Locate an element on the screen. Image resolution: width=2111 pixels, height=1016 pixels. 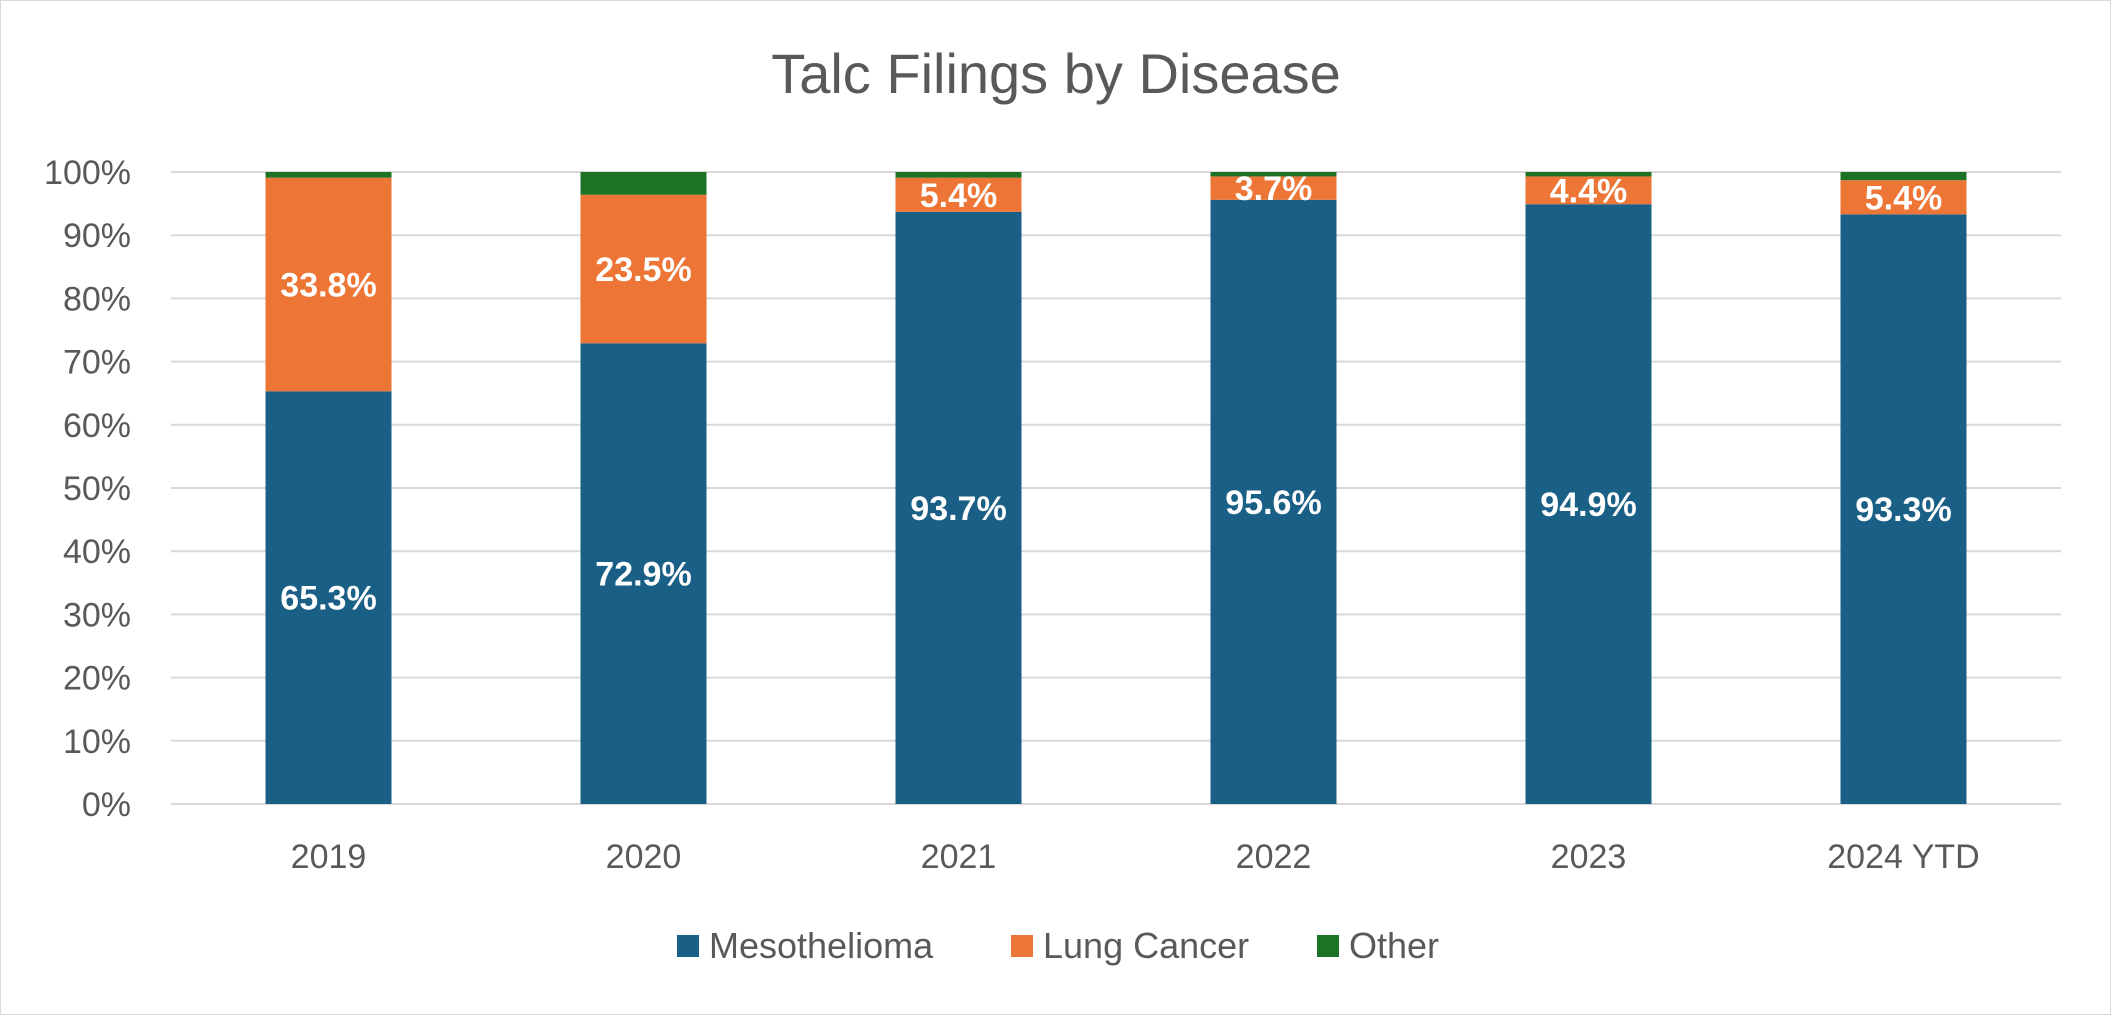
data-label: 23.5% is located at coordinates (643, 270).